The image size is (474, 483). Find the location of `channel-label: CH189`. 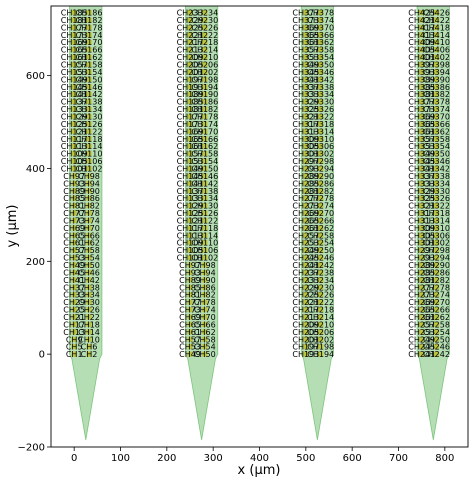

channel-label: CH189 is located at coordinates (190, 94).